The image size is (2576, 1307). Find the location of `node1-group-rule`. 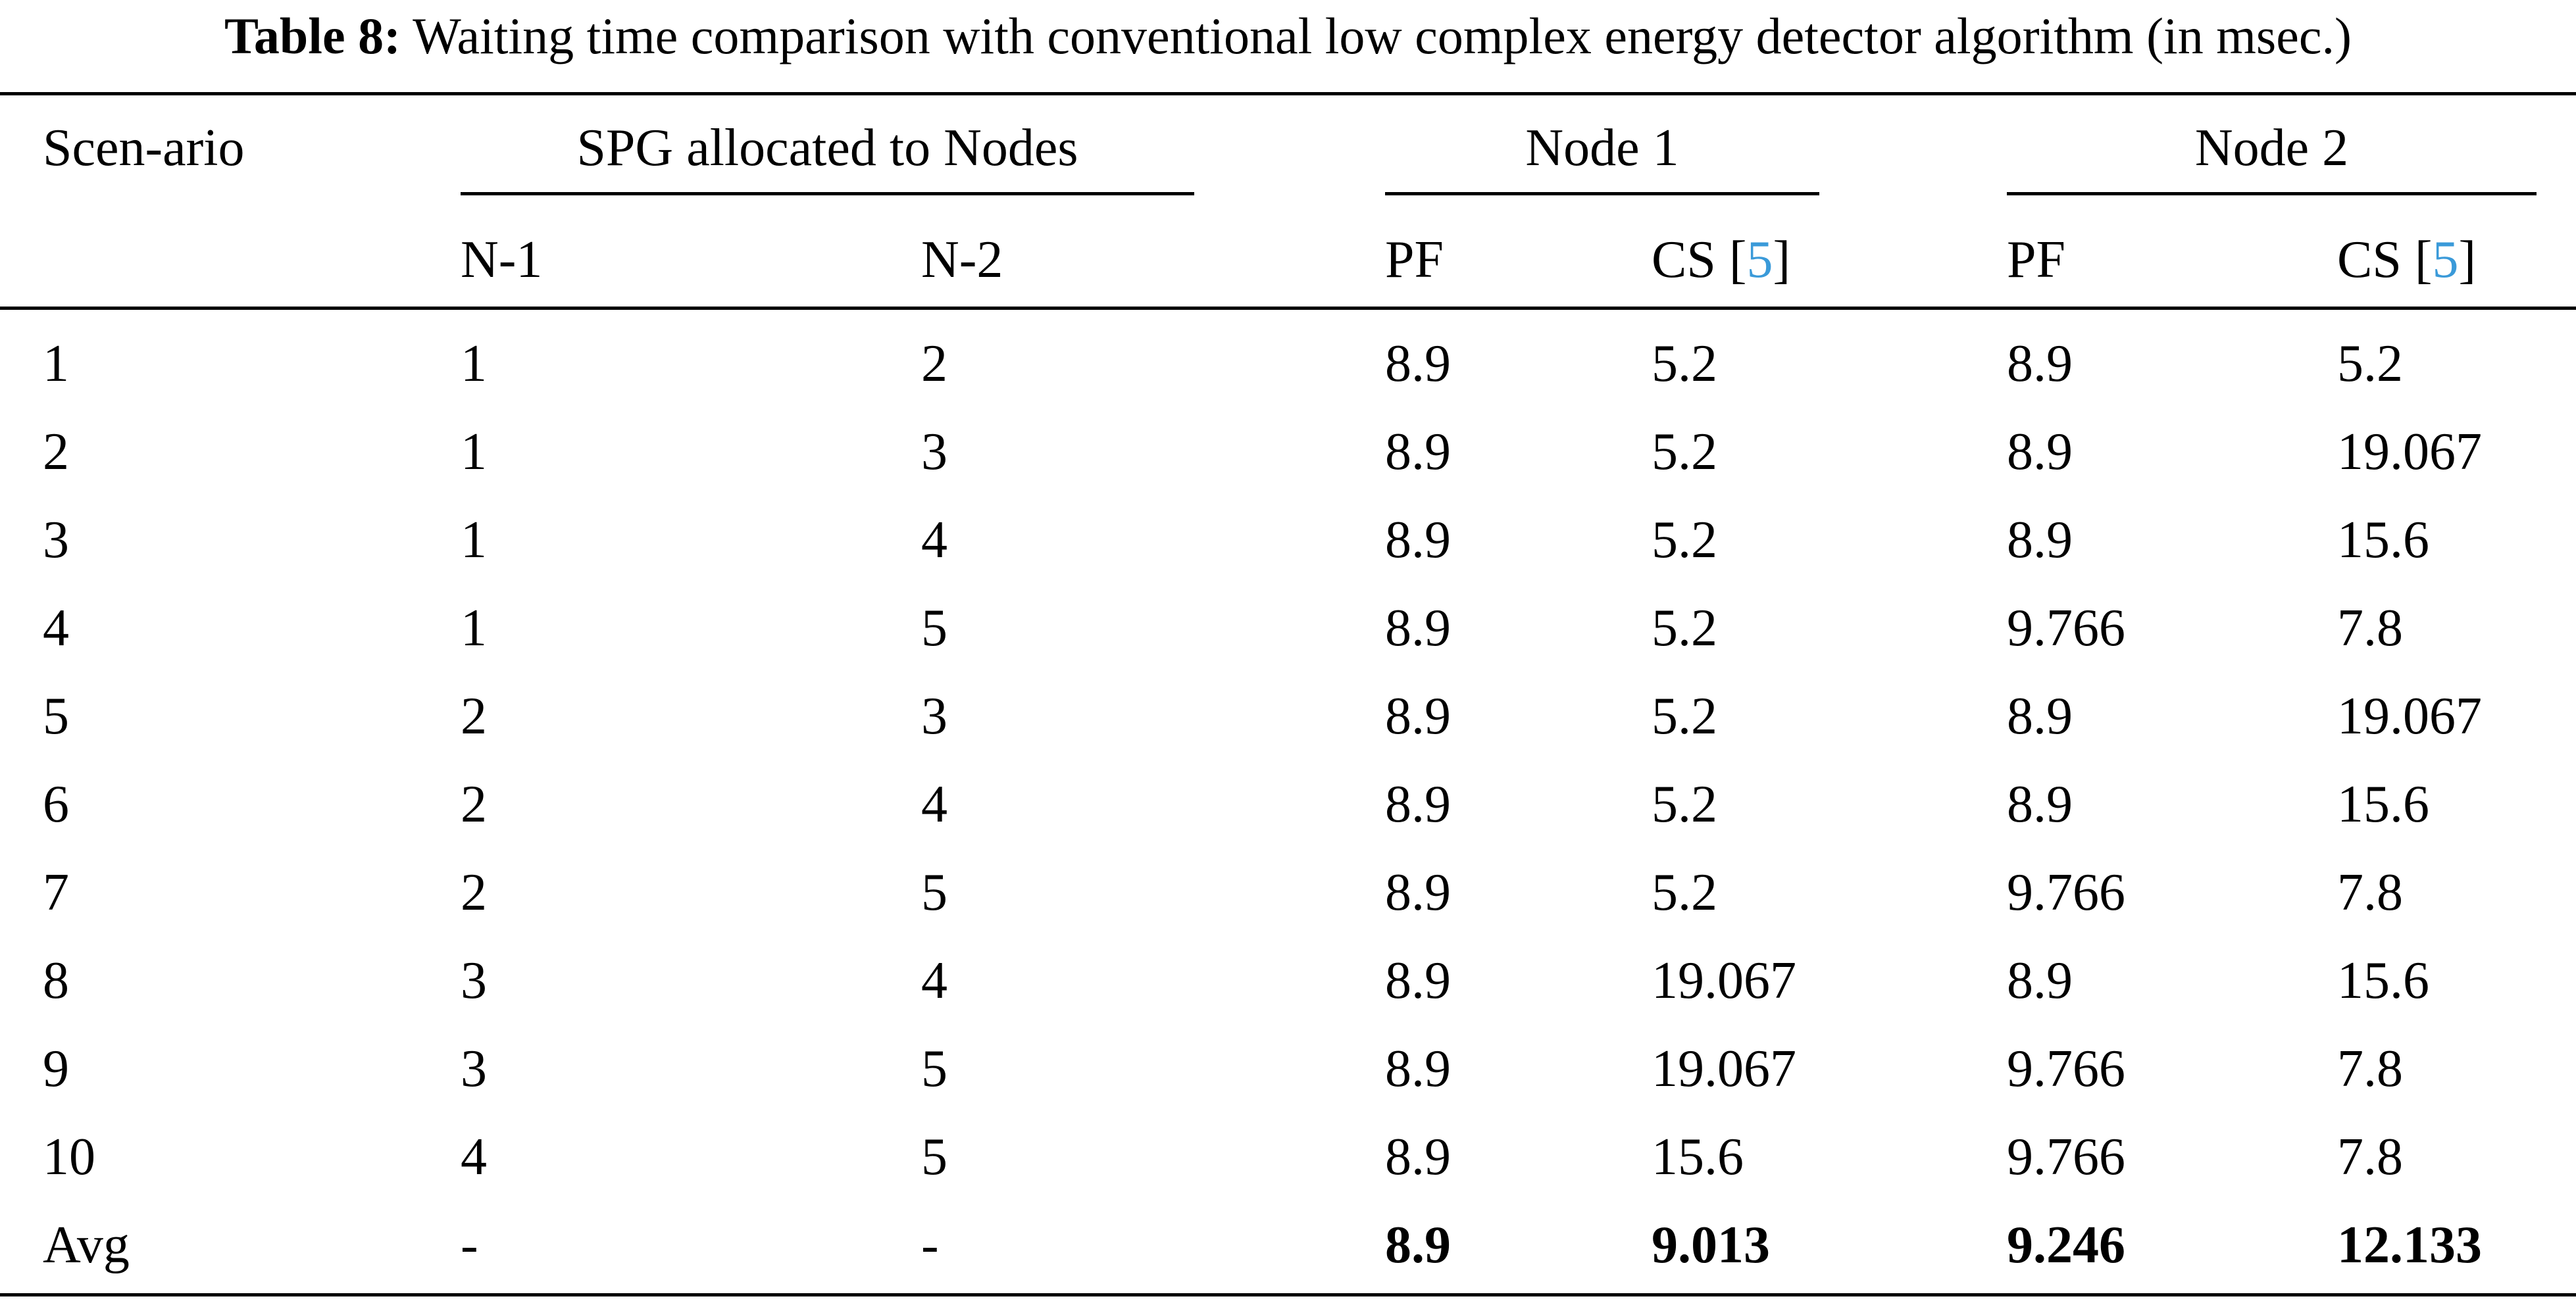

node1-group-rule is located at coordinates (1602, 193).